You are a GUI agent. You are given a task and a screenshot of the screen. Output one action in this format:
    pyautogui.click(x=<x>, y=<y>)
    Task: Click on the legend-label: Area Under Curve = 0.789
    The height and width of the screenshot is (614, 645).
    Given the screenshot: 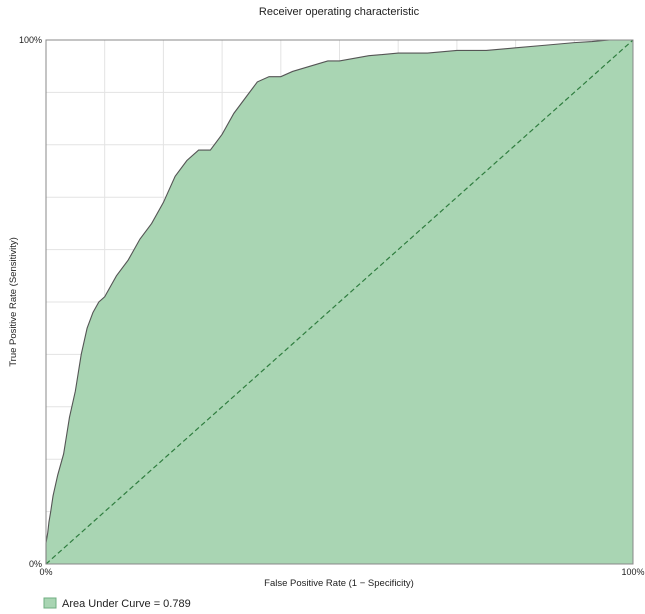 What is the action you would take?
    pyautogui.click(x=126, y=604)
    